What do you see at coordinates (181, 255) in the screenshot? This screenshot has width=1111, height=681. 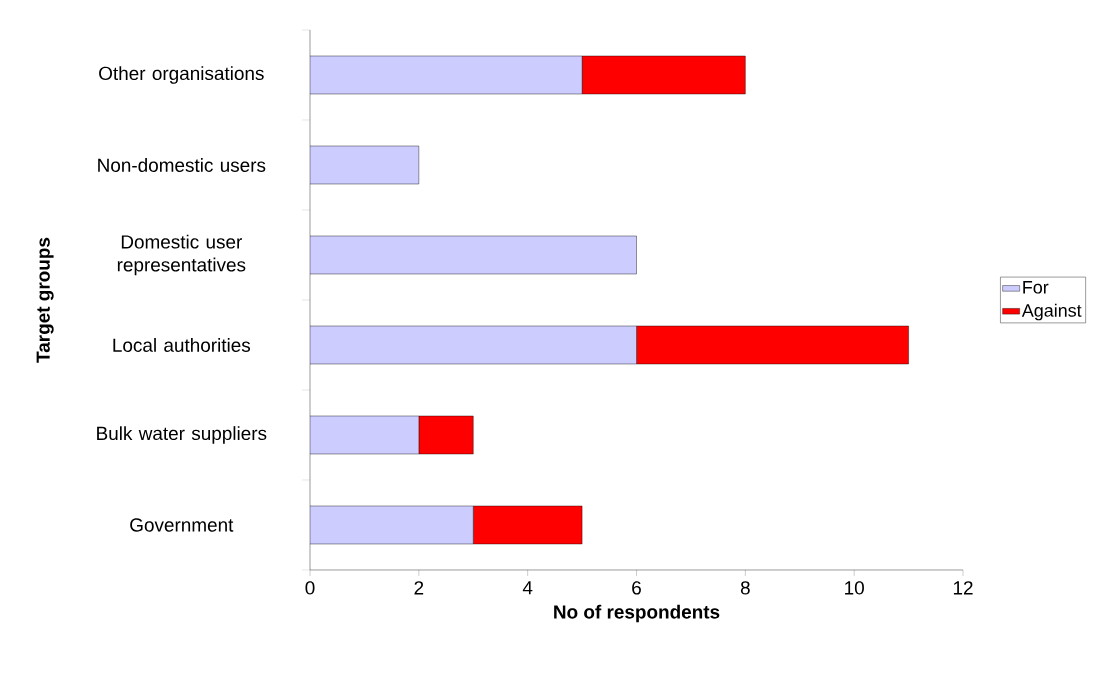 I see `y-tick-label: Domestic user representatives` at bounding box center [181, 255].